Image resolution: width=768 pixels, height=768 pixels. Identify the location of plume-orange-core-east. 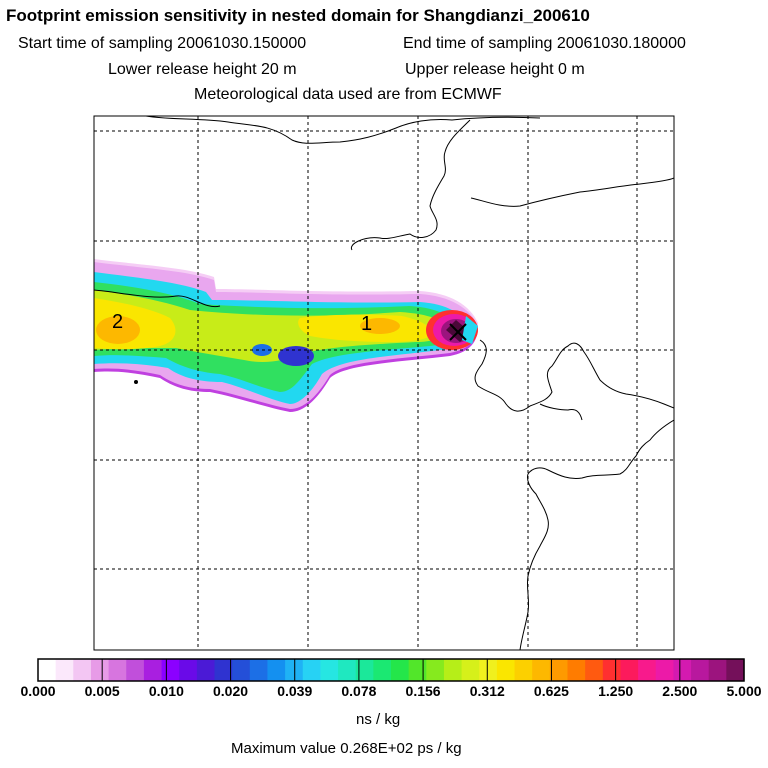
(380, 326).